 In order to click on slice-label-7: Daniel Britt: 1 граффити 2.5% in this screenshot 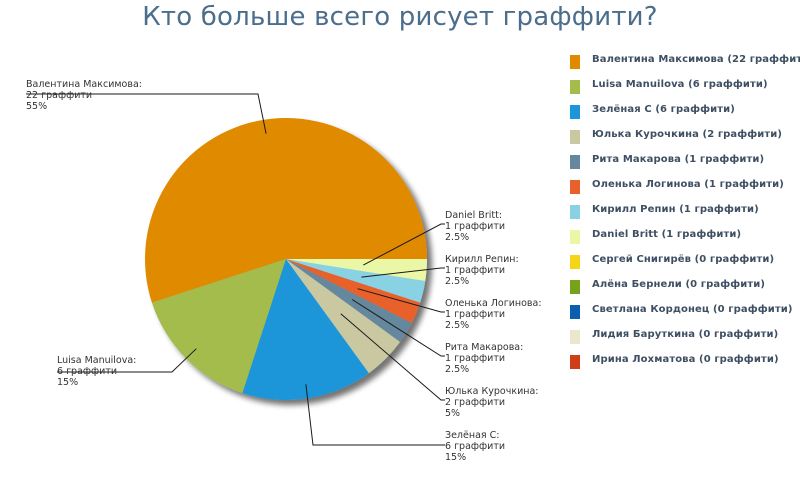, I will do `click(475, 226)`.